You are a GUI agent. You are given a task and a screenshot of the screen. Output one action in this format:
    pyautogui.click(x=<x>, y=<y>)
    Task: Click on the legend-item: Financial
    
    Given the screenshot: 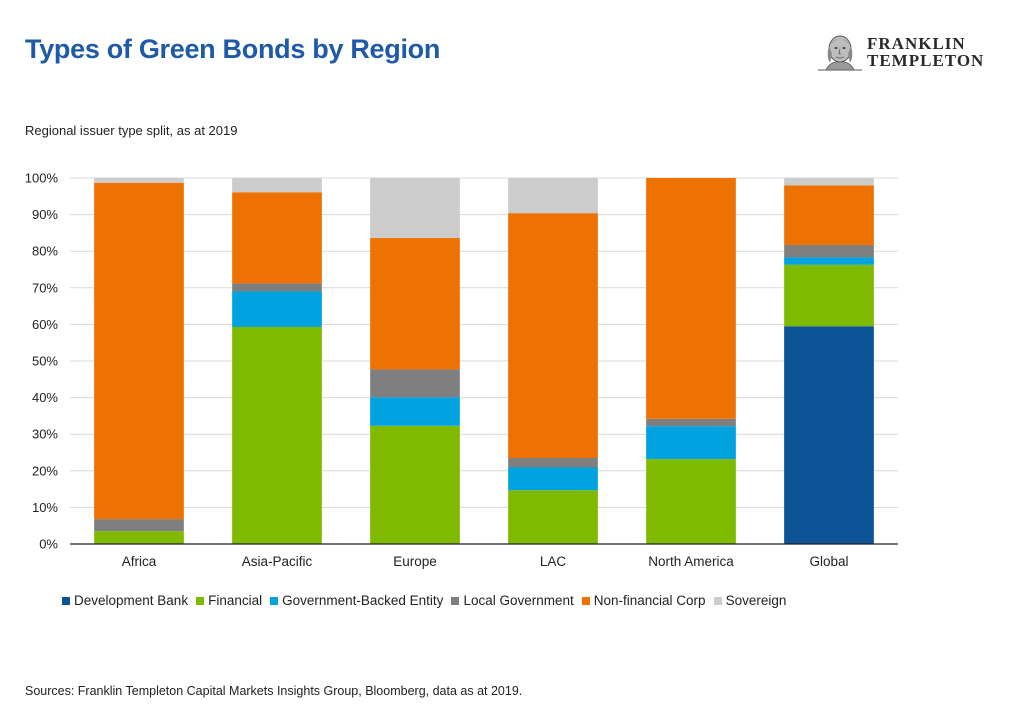 What is the action you would take?
    pyautogui.click(x=229, y=600)
    